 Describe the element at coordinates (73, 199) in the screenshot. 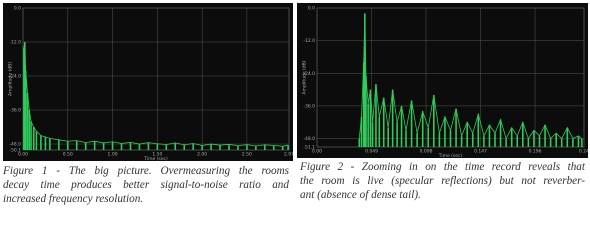

I see `caption-line: increased frequency resolution.` at that location.